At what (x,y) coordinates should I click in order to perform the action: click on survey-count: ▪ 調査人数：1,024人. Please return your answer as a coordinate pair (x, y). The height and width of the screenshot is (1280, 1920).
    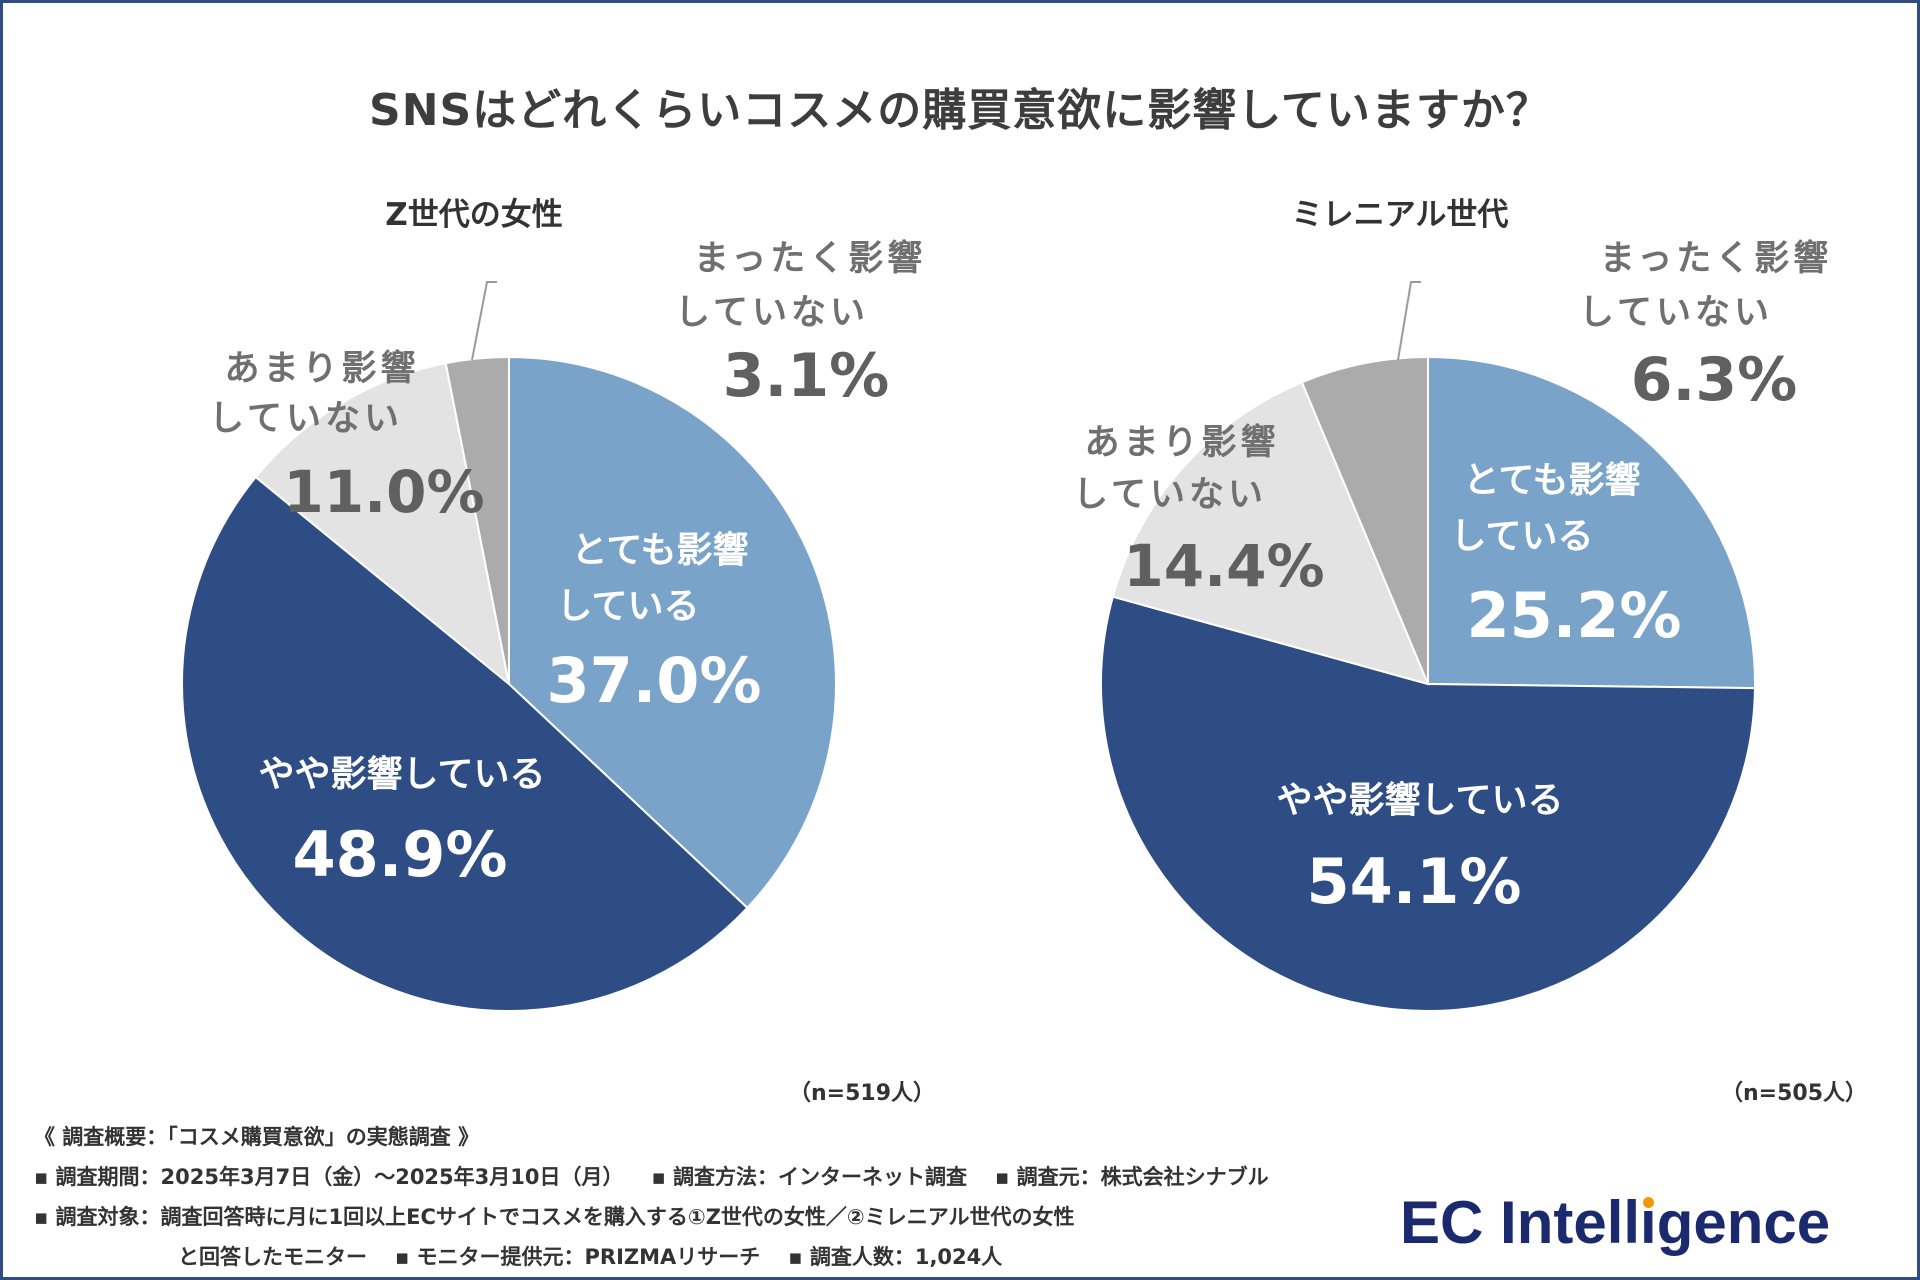
    Looking at the image, I should click on (895, 1257).